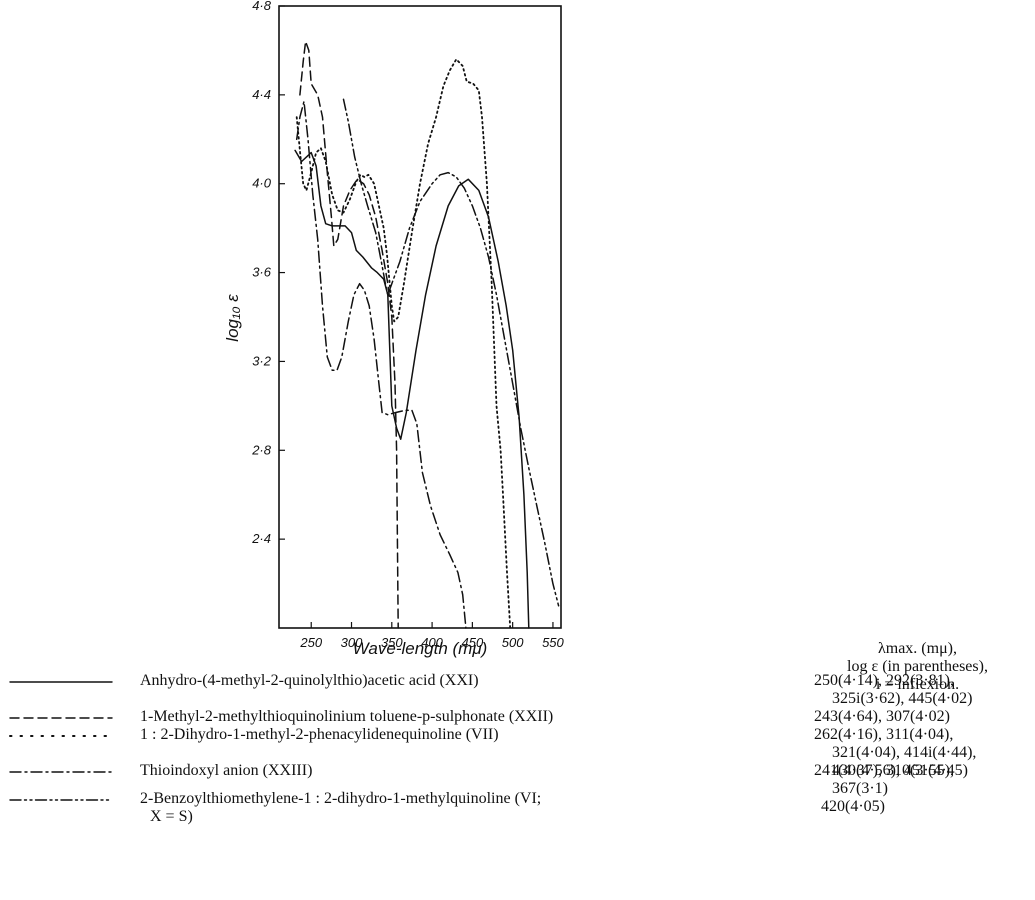 The height and width of the screenshot is (900, 1035). I want to click on lambda-value-line: 367(3·1), so click(860, 788).